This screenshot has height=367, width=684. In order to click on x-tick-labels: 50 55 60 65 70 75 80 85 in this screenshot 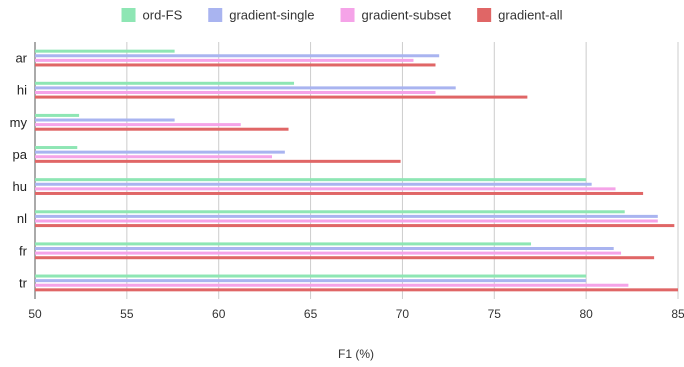, I will do `click(356, 314)`.